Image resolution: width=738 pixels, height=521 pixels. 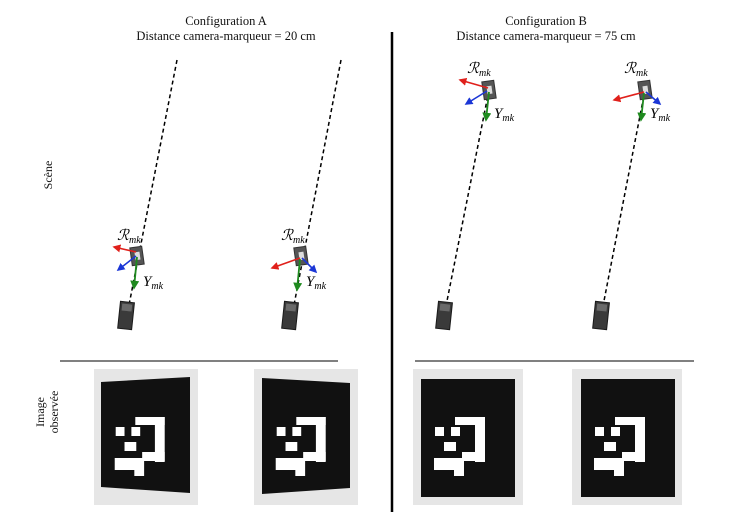 I want to click on scene-a1: ℛmk Ymk, so click(x=145, y=195).